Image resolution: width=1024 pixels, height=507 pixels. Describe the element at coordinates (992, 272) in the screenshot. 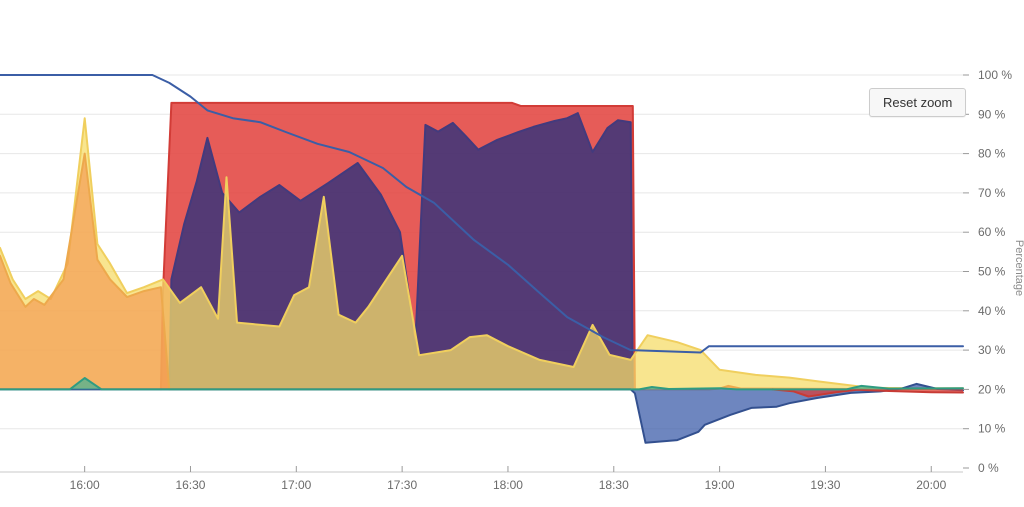

I see `y-tick-label: 50 %` at that location.